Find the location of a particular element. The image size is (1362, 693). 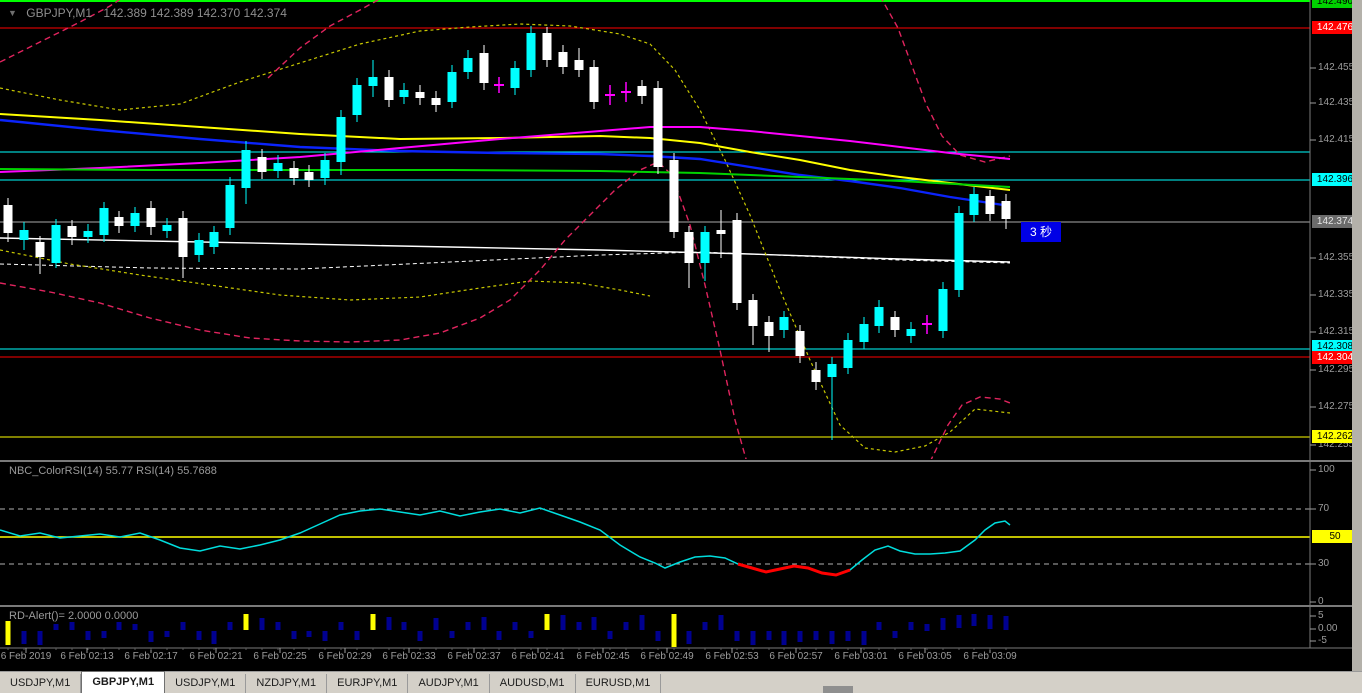

chart-dropdown-icon: ▼ is located at coordinates (12, 13).